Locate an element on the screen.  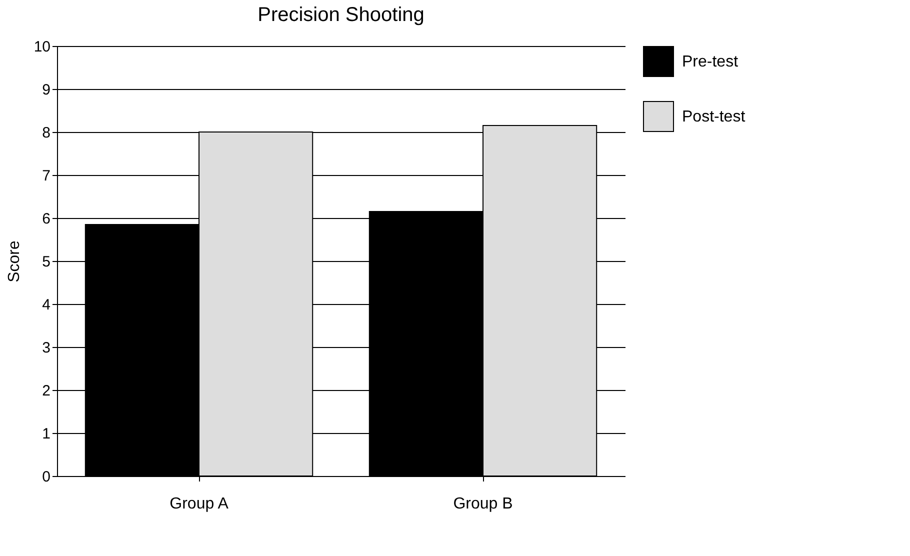
y-tick-label: 8 is located at coordinates (46, 133).